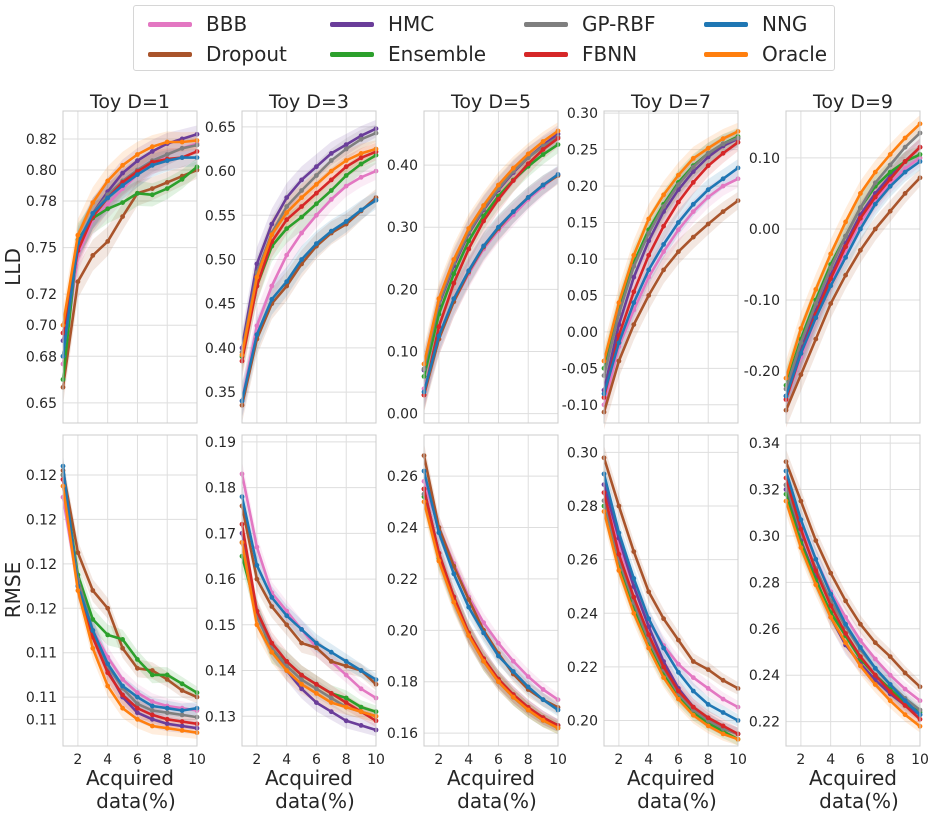 Image resolution: width=934 pixels, height=815 pixels. What do you see at coordinates (468, 760) in the screenshot?
I see `x-tick-label: 4` at bounding box center [468, 760].